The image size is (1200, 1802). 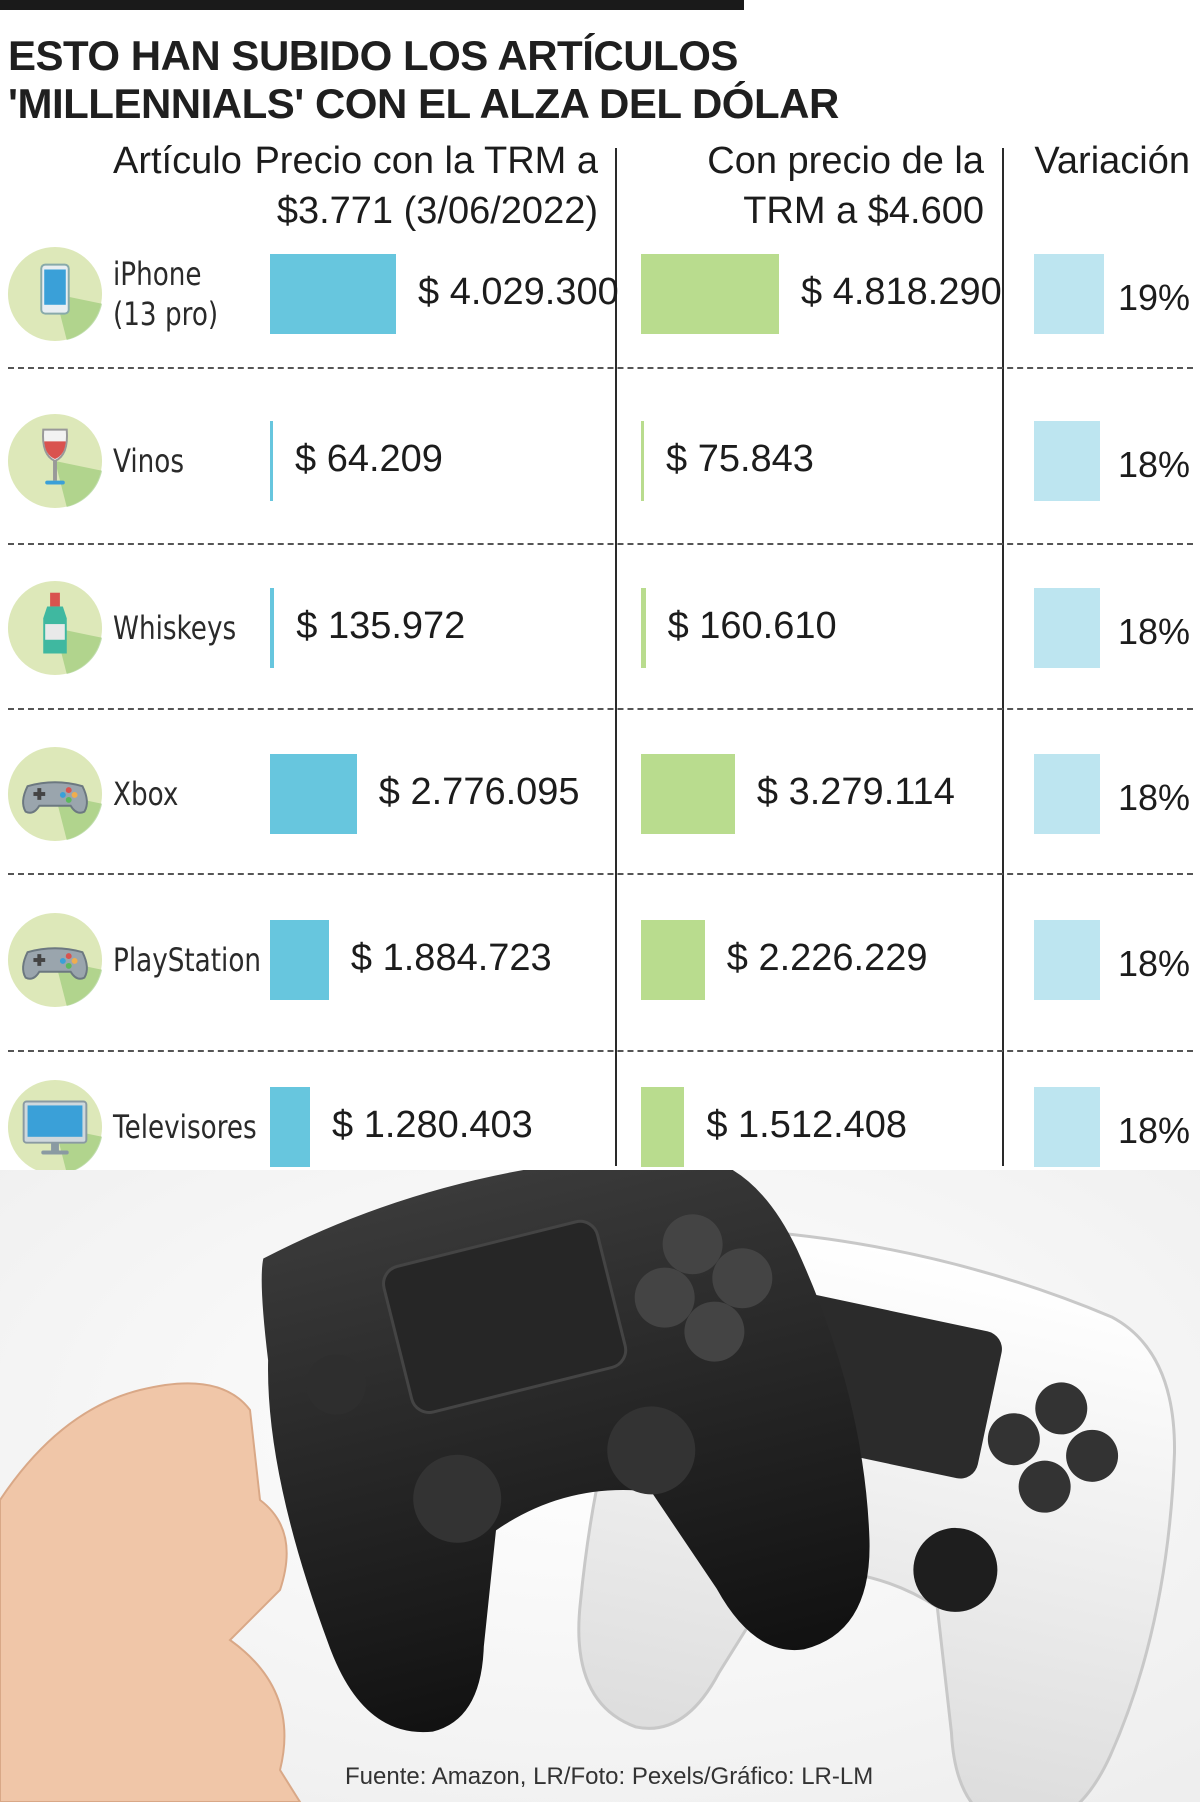 What do you see at coordinates (185, 1127) in the screenshot?
I see `item-label: Televisores` at bounding box center [185, 1127].